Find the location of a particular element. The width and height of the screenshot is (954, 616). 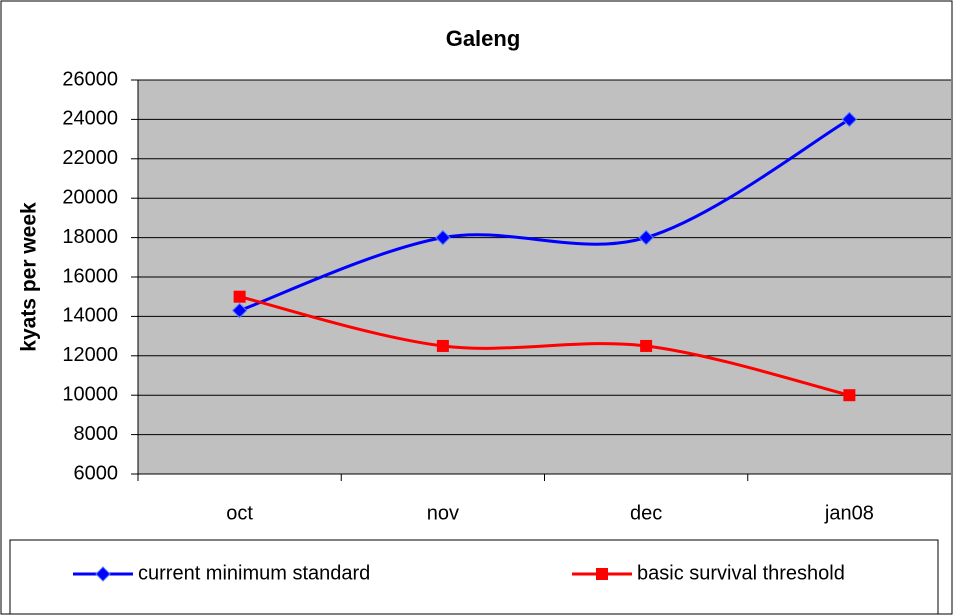

y-tick-label: 20000 is located at coordinates (90, 197).